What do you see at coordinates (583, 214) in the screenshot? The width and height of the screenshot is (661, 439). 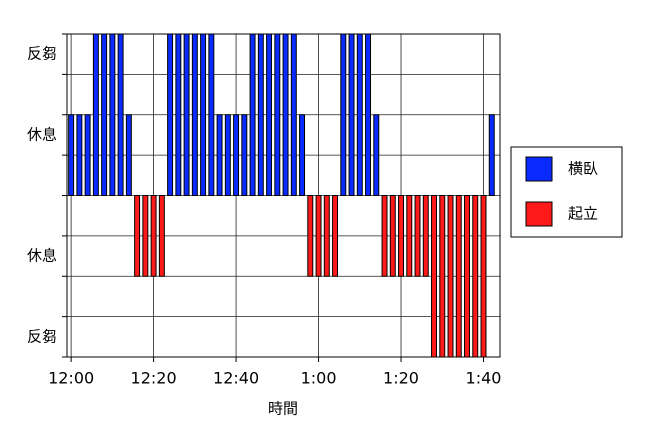 I see `legend-label: 起立` at bounding box center [583, 214].